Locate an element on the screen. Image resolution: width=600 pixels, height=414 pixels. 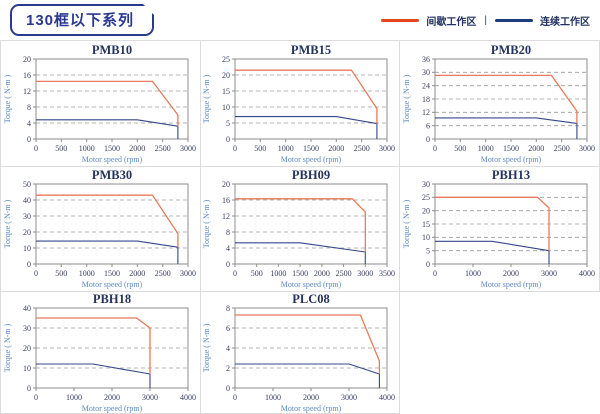
continuous-line-swatch is located at coordinates (514, 20).